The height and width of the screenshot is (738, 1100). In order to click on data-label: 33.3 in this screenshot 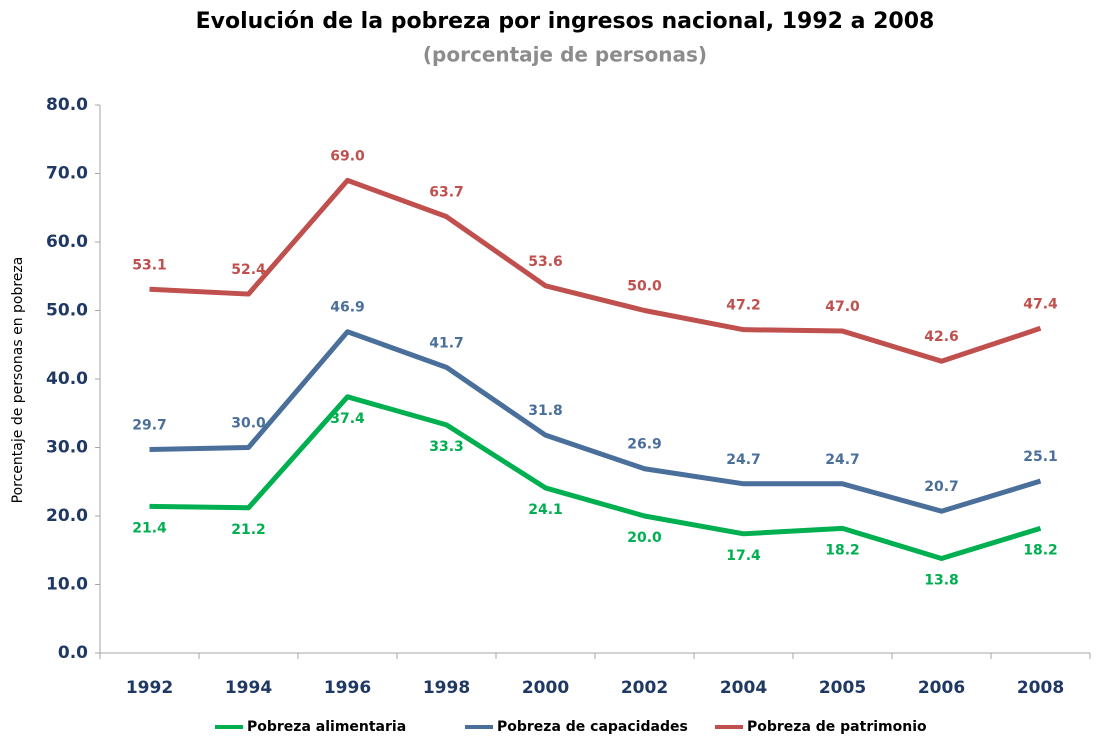, I will do `click(446, 447)`.